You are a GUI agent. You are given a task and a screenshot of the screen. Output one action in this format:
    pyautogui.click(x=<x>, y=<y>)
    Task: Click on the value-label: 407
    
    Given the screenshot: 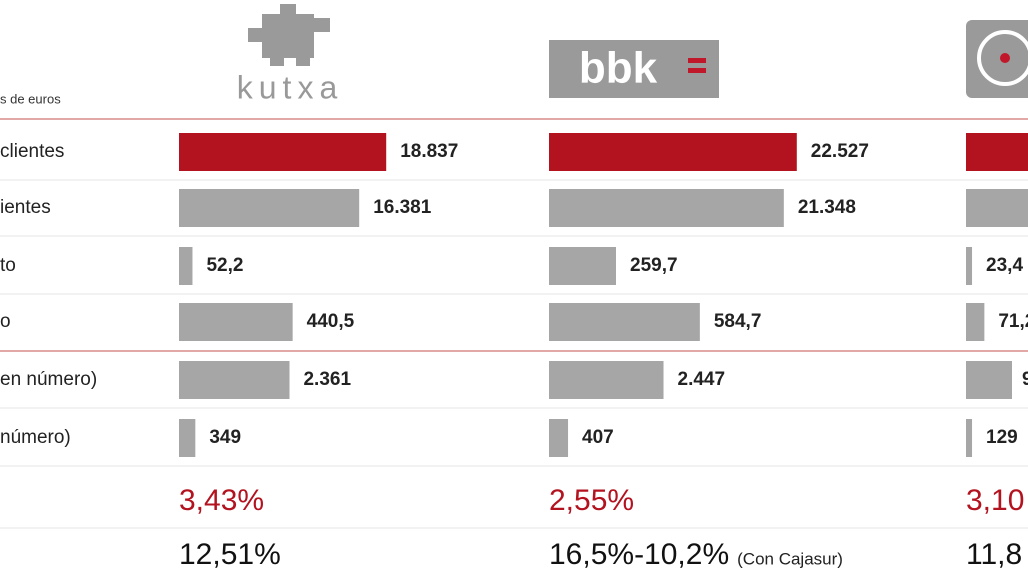 What is the action you would take?
    pyautogui.click(x=598, y=437)
    